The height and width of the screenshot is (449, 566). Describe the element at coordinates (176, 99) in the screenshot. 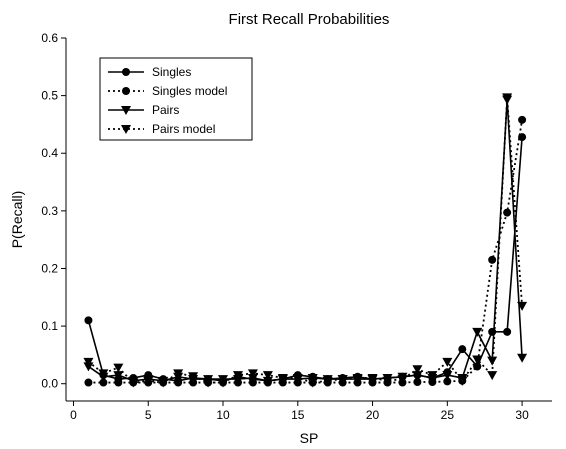

I see `legend: Singles Singles model Pairs Pairs model` at that location.